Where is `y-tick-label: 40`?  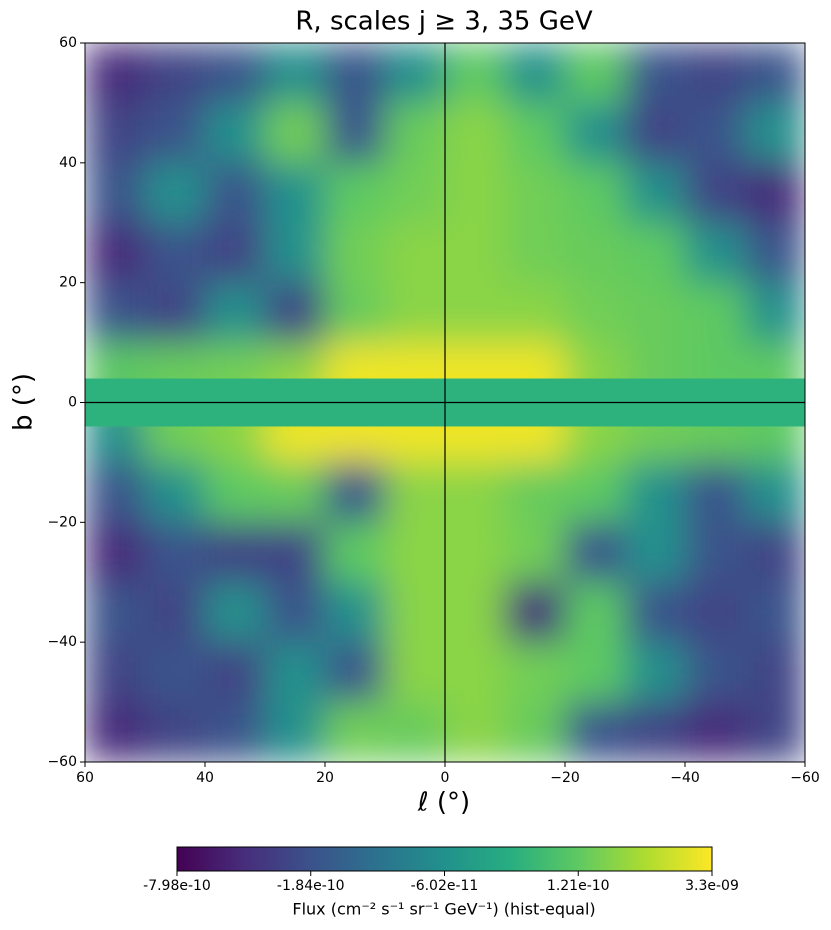 y-tick-label: 40 is located at coordinates (68, 163).